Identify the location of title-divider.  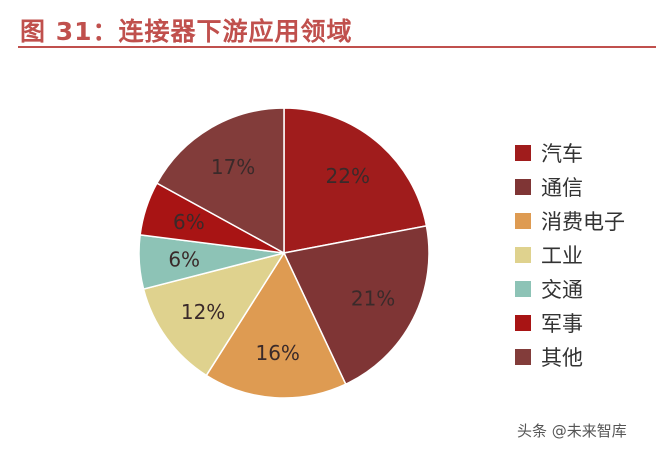
(337, 47).